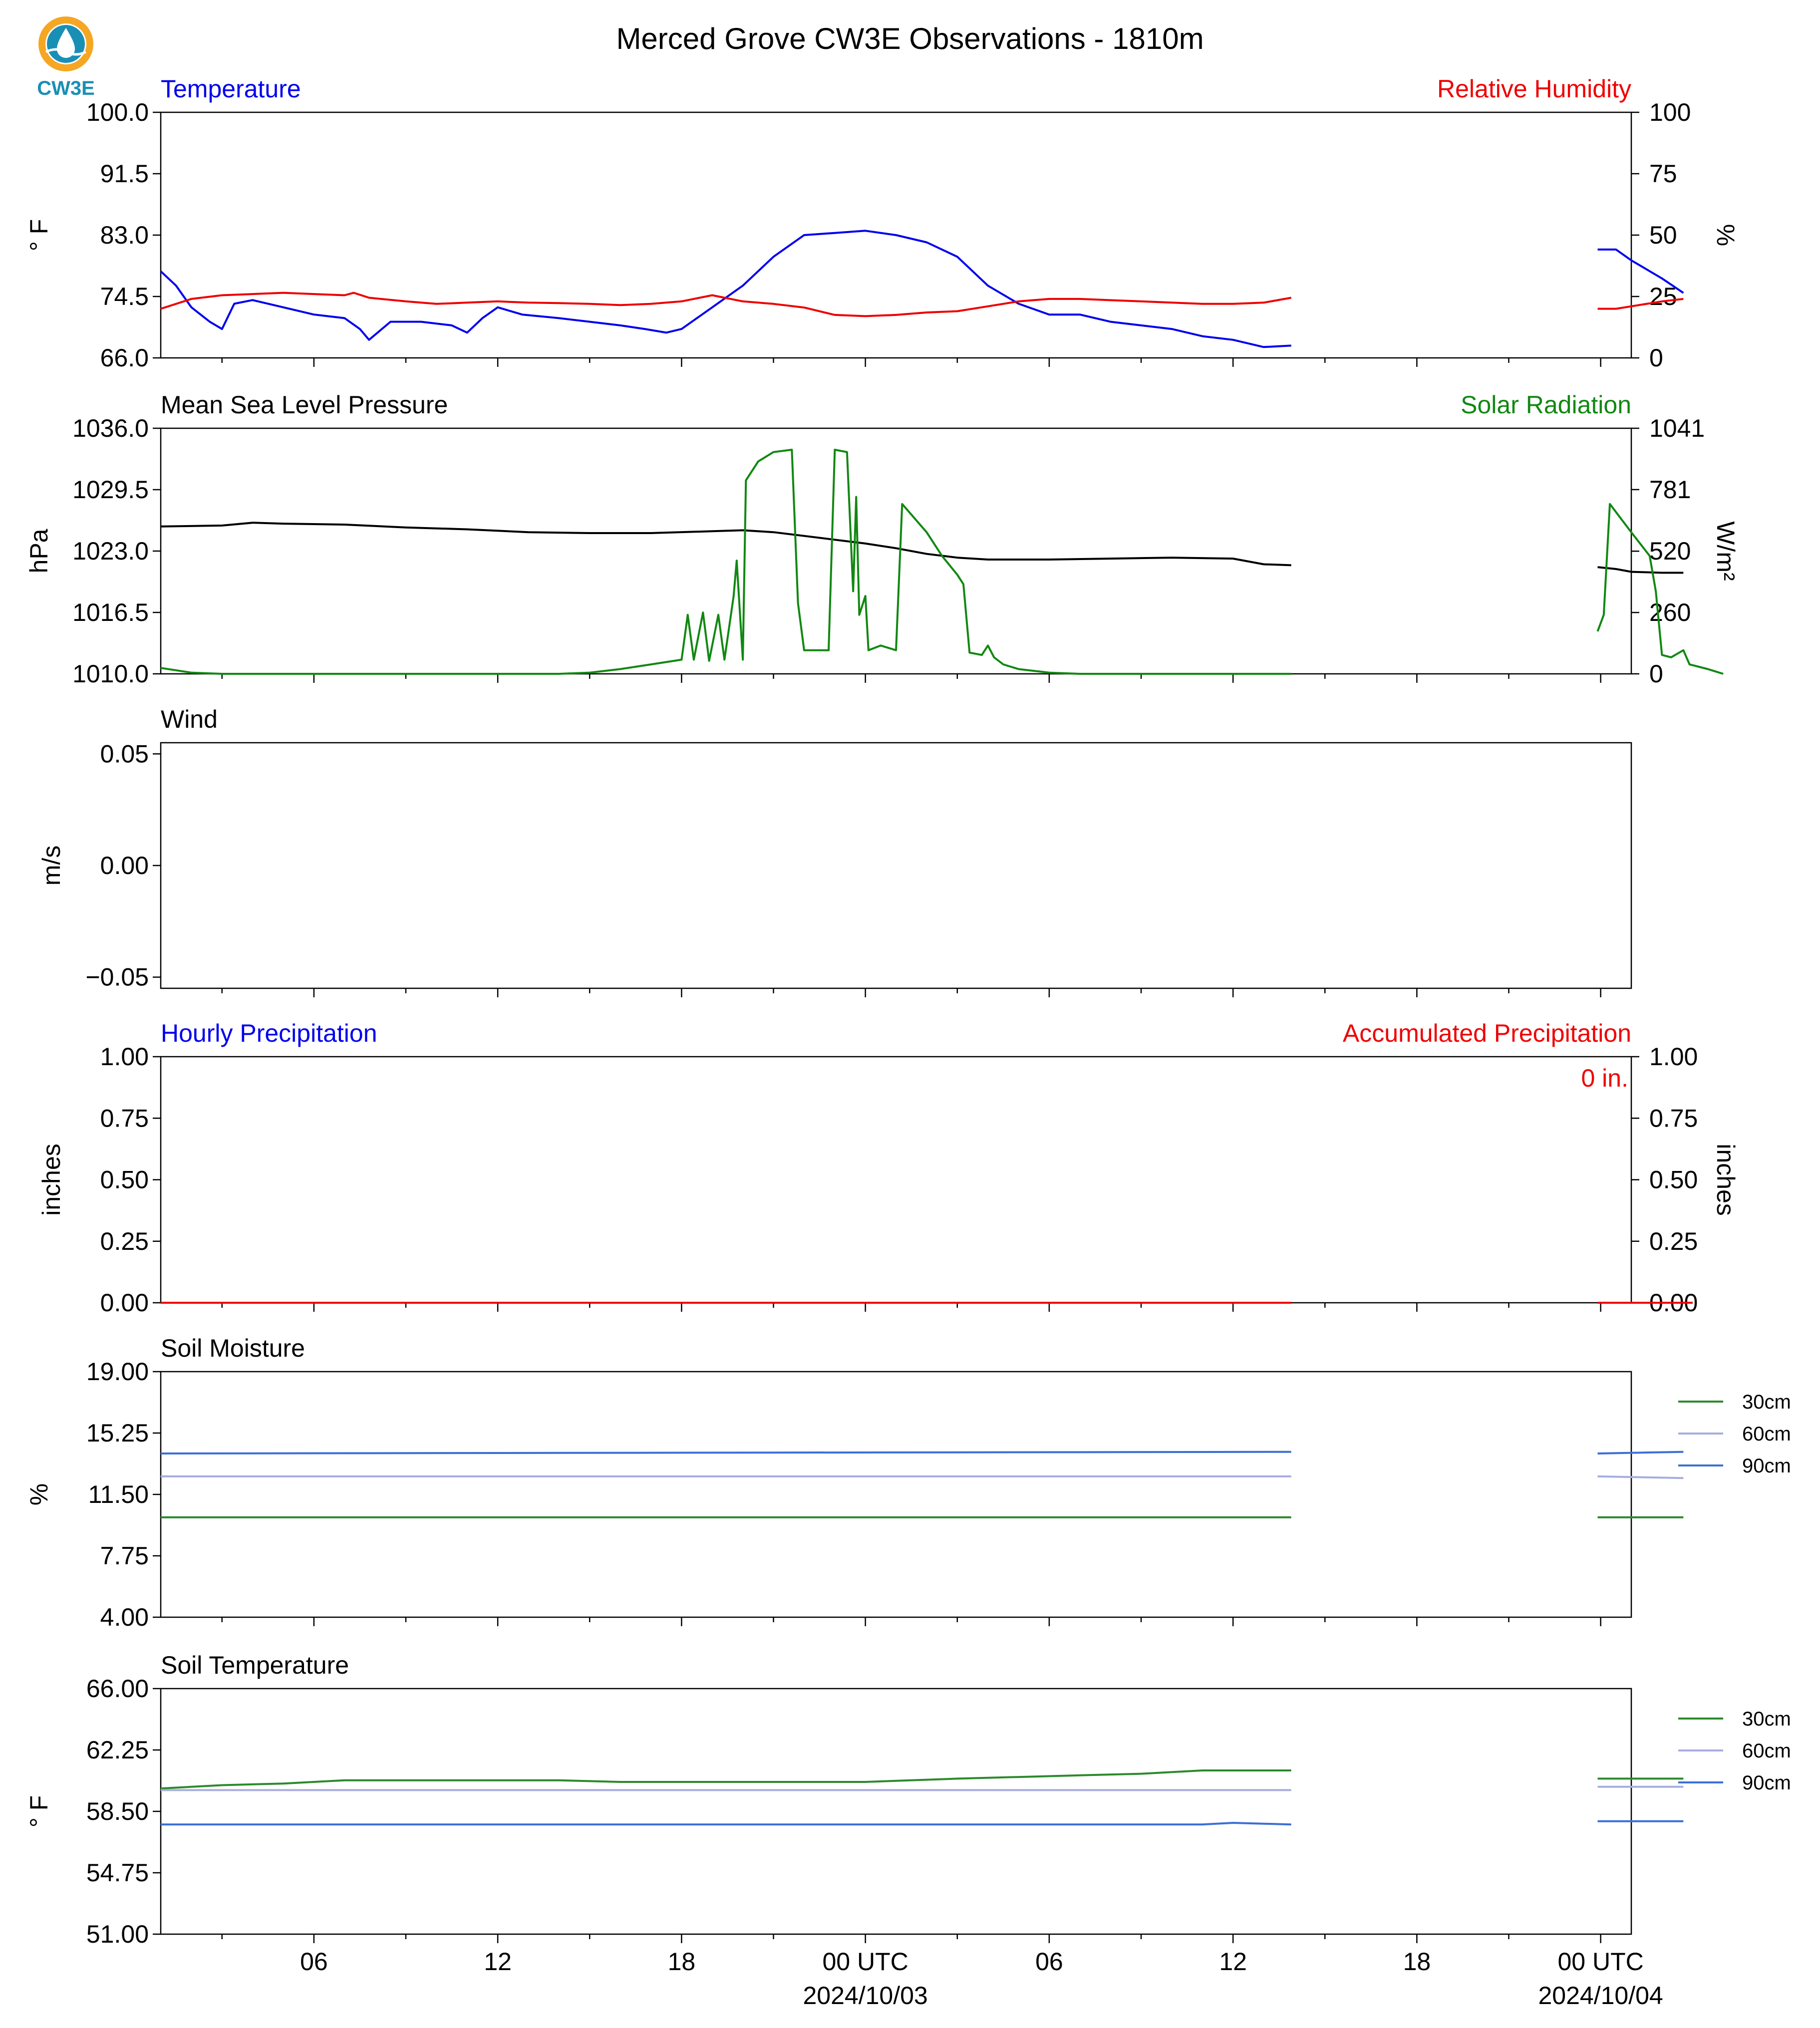 The width and height of the screenshot is (1820, 2028). What do you see at coordinates (65, 43) in the screenshot?
I see `logo-ring` at bounding box center [65, 43].